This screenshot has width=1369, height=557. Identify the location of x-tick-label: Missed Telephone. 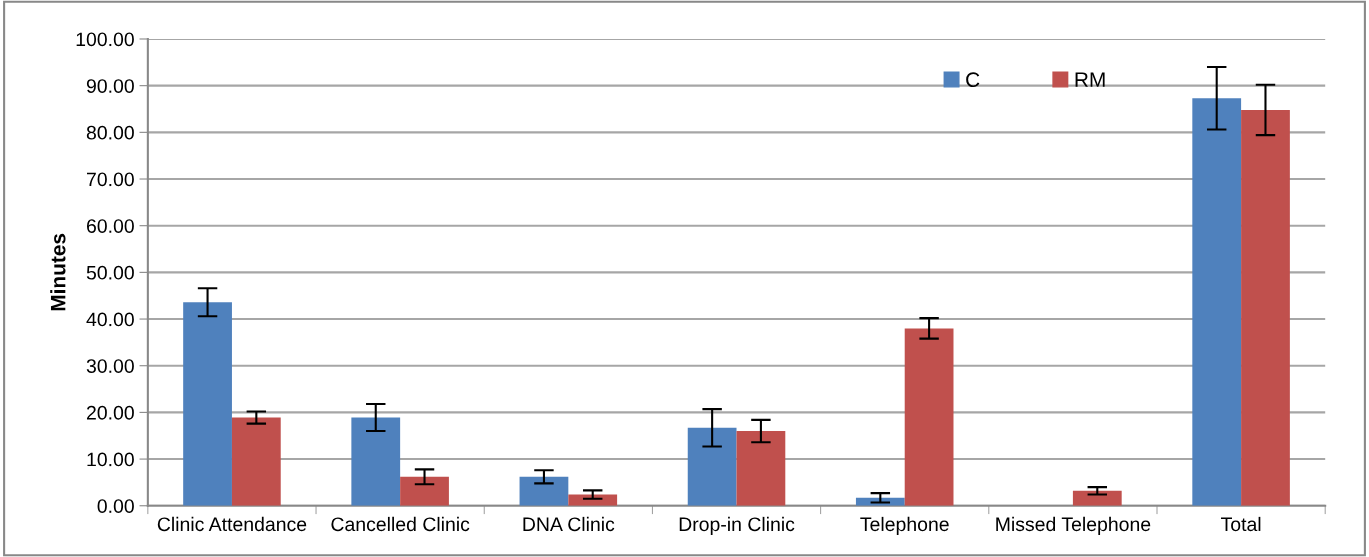
(1073, 525).